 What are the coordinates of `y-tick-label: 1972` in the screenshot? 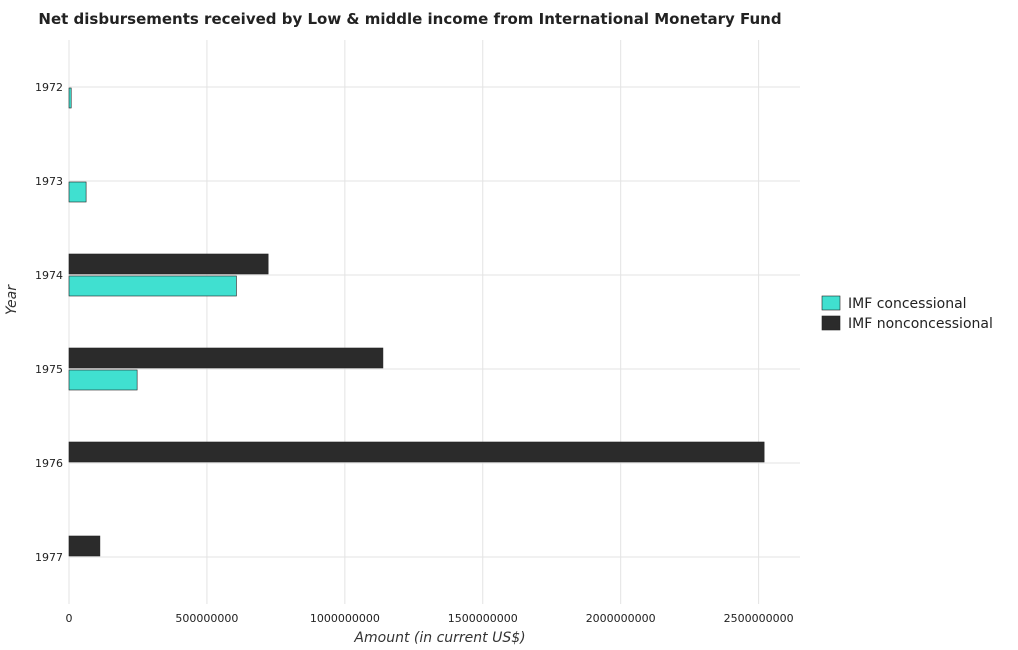 It's located at (49, 87).